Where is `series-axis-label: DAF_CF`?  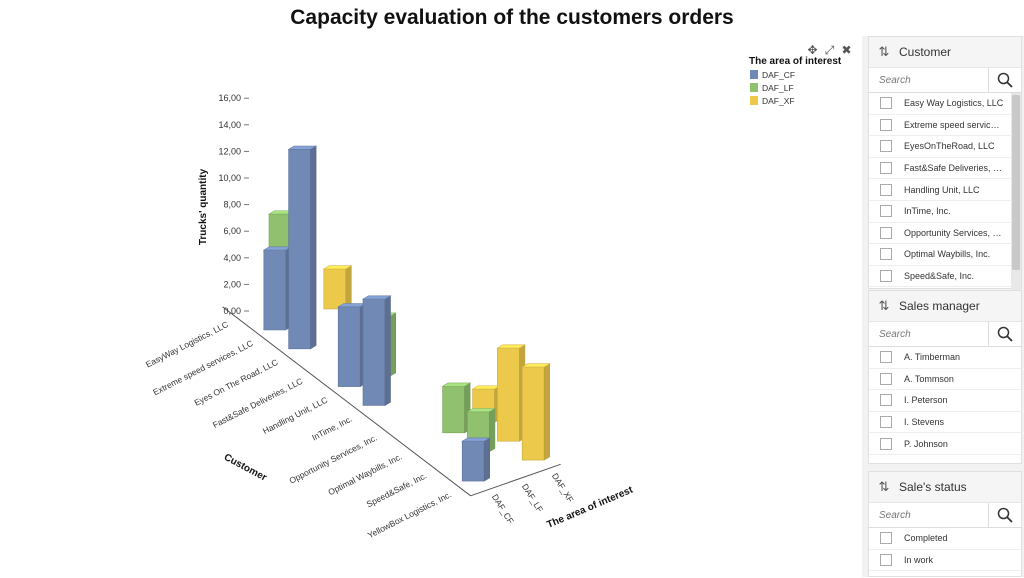 series-axis-label: DAF_CF is located at coordinates (503, 508).